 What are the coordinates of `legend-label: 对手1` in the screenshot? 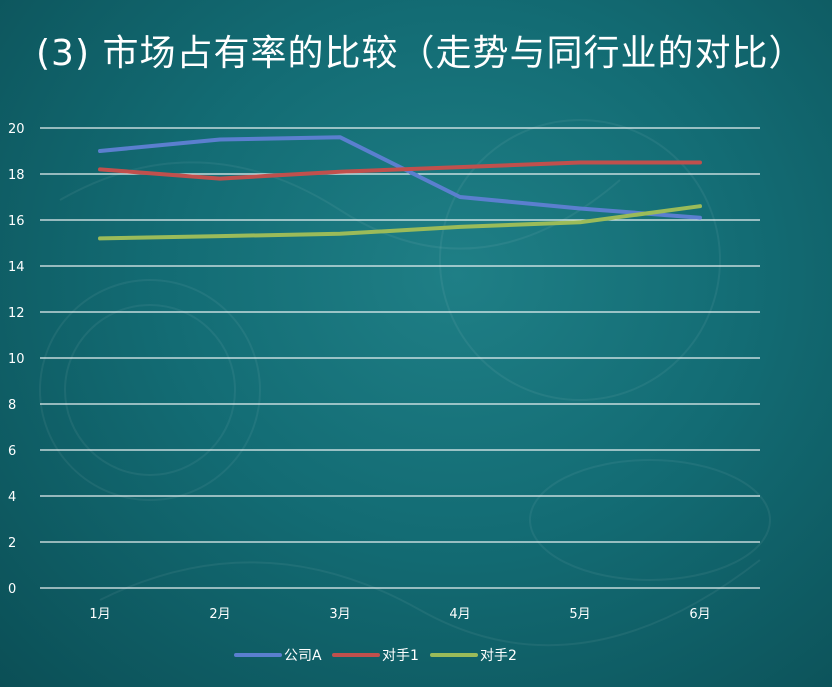 It's located at (400, 656).